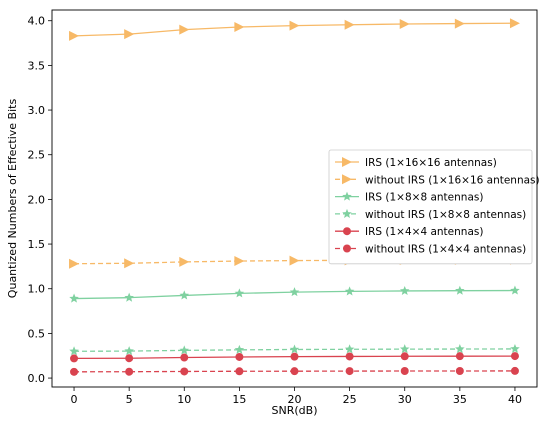  What do you see at coordinates (424, 198) in the screenshot?
I see `legend-label: IRS (1×8×8 antennas)` at bounding box center [424, 198].